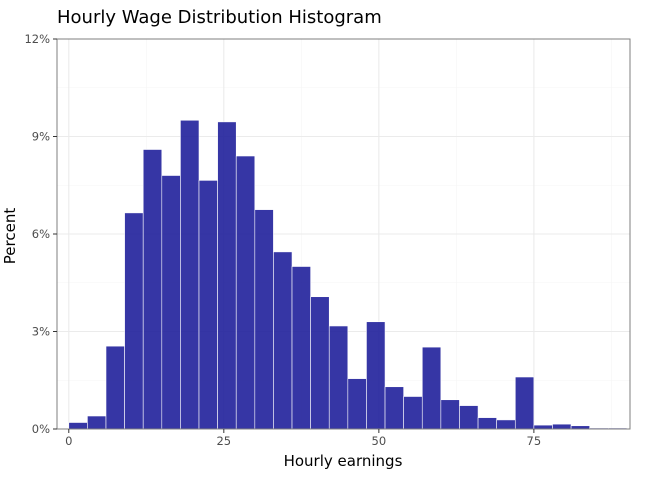 The width and height of the screenshot is (647, 480). Describe the element at coordinates (223, 441) in the screenshot. I see `x-tick-label: 25` at that location.